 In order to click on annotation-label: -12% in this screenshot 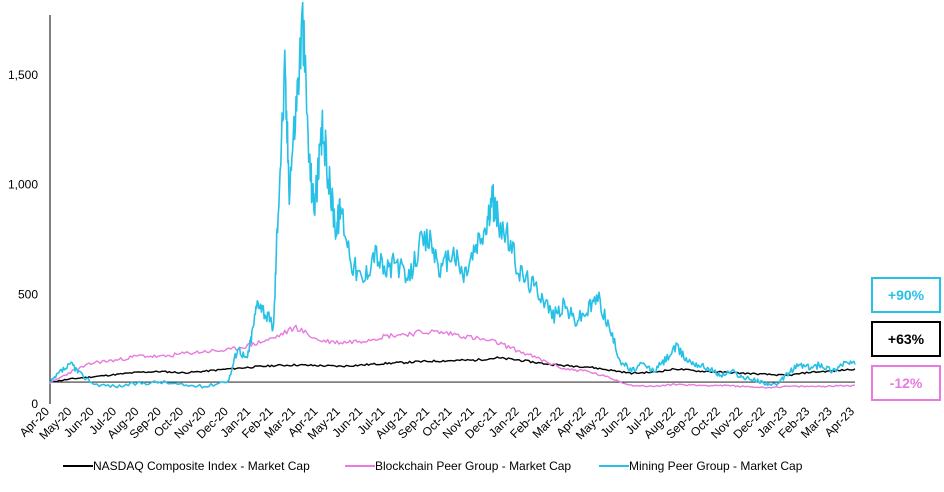, I will do `click(906, 383)`.